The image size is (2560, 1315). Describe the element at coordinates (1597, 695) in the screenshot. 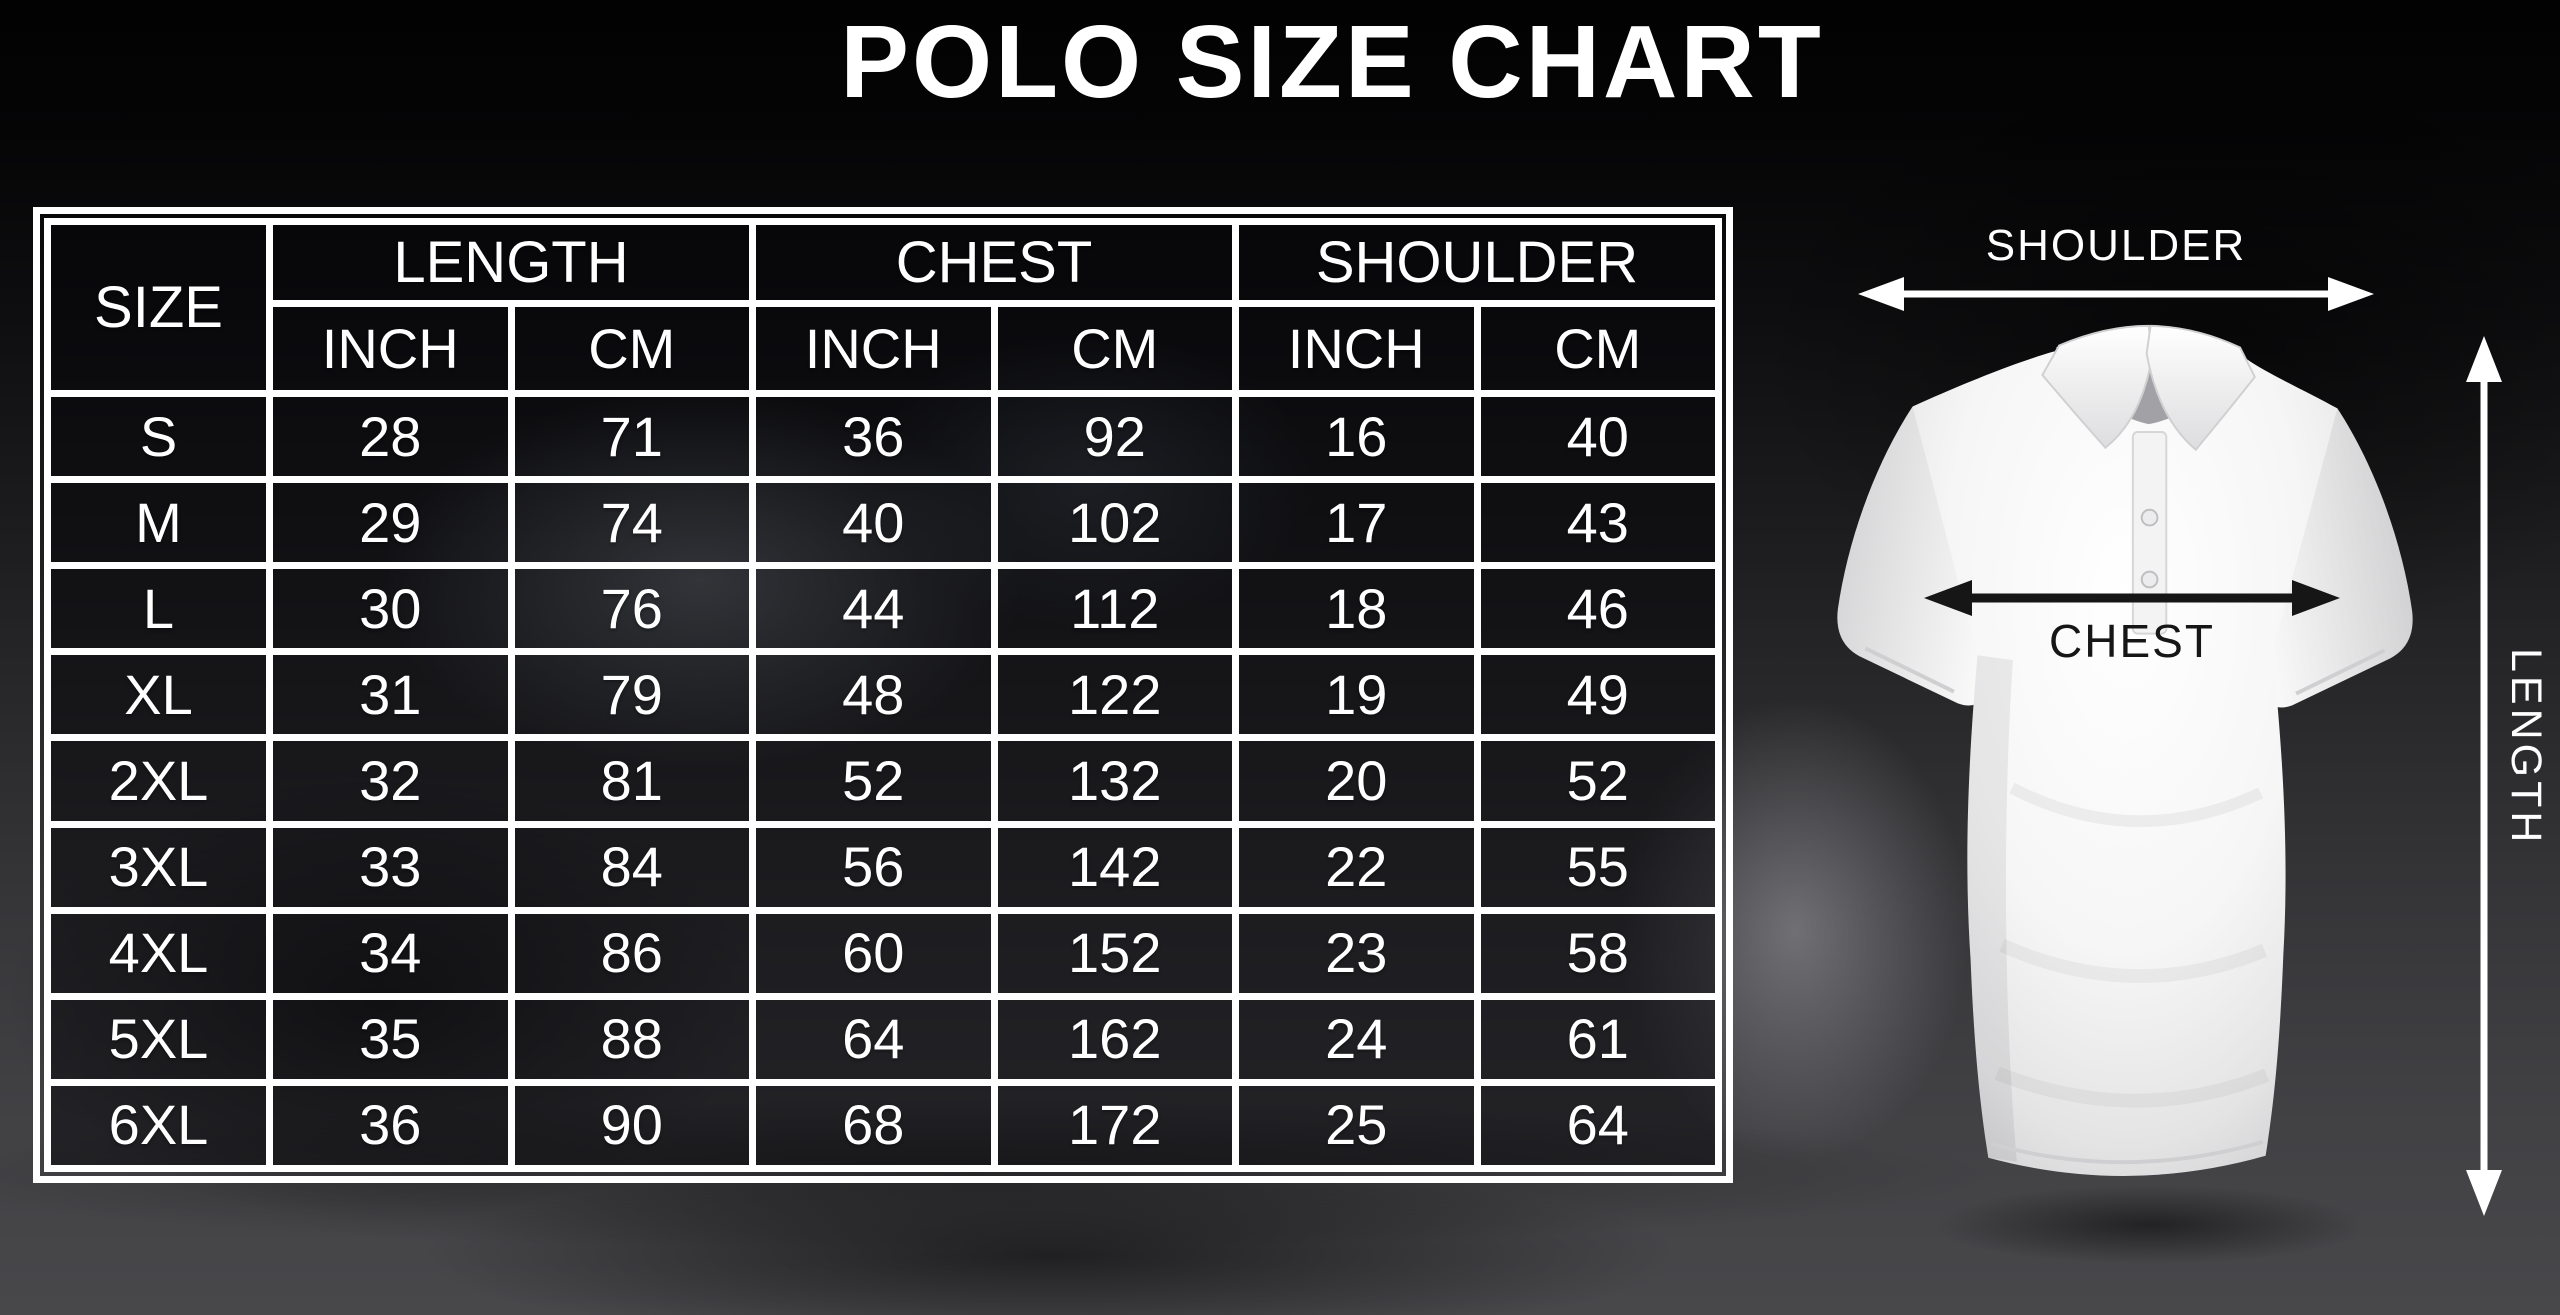

I see `measurement-cell: 49` at that location.